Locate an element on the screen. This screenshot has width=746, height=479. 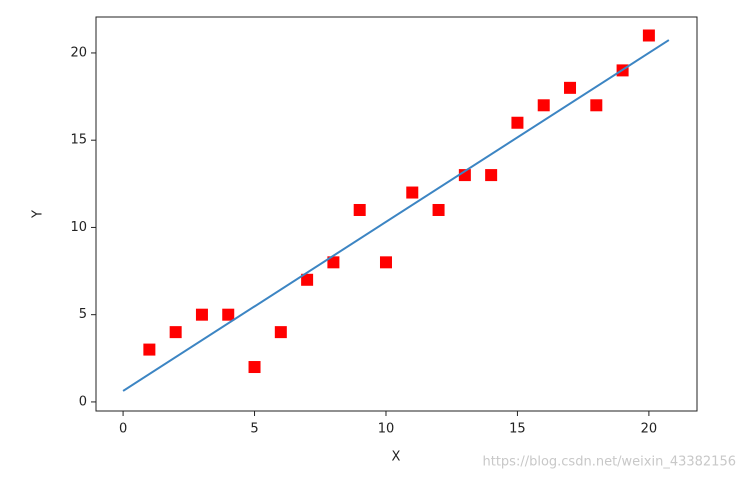
y-tick-label: 15 is located at coordinates (78, 140).